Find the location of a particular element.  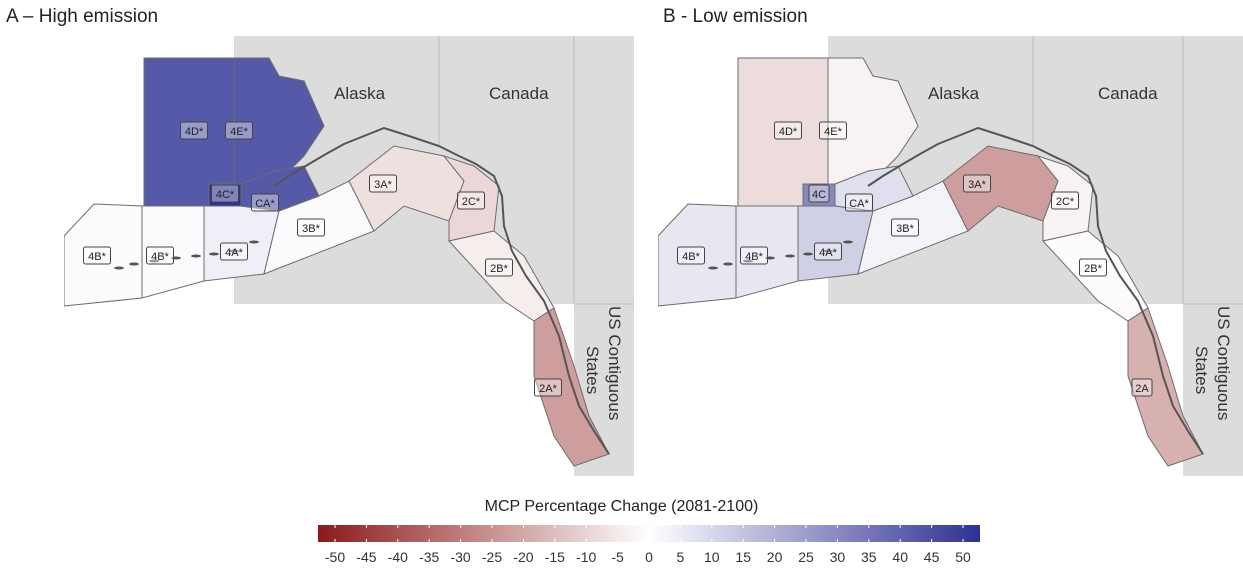

legend-title: MCP Percentage Change (2081-2100) is located at coordinates (621, 506).